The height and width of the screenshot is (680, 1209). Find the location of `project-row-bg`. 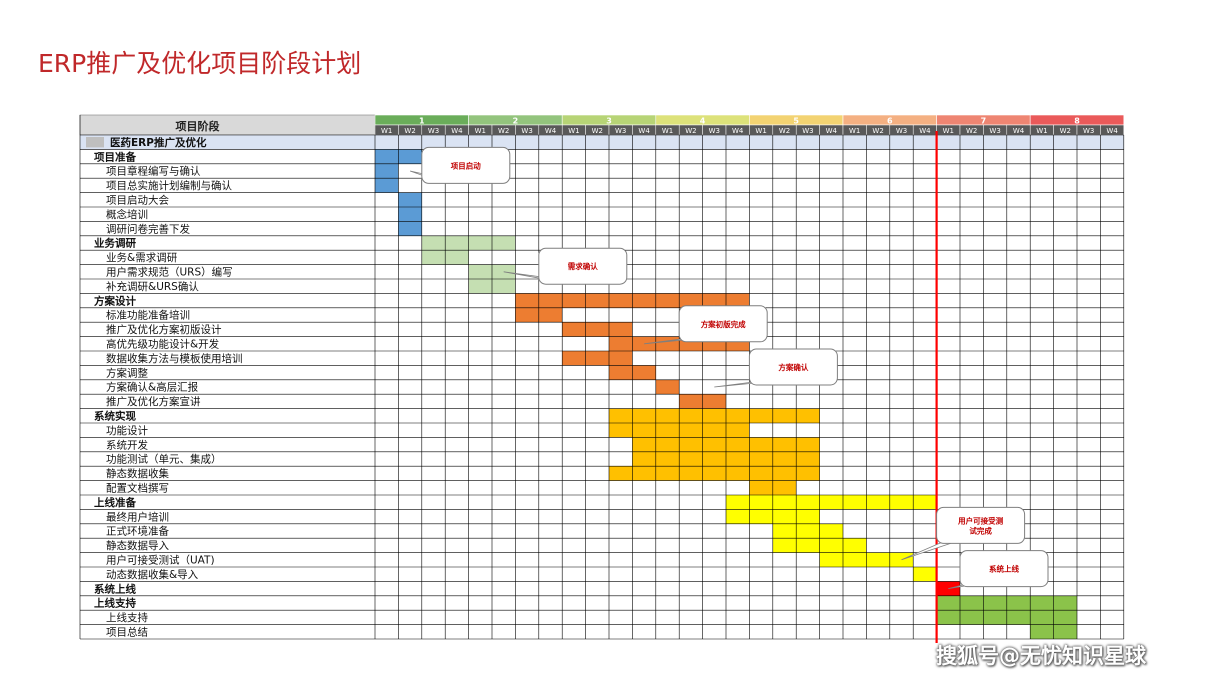

project-row-bg is located at coordinates (602, 142).